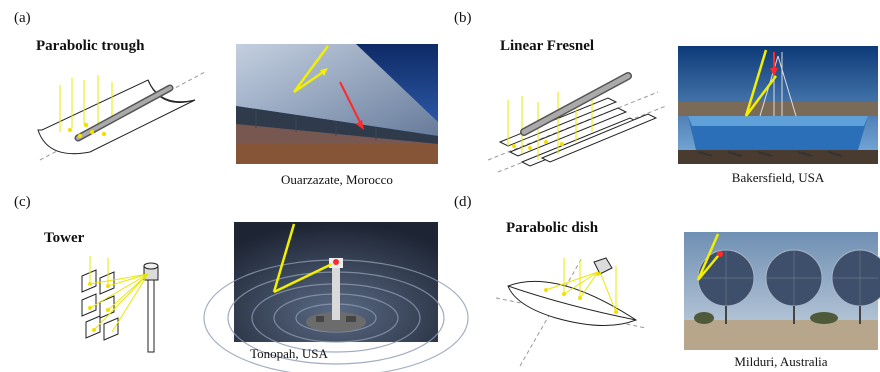 The height and width of the screenshot is (372, 880). Describe the element at coordinates (781, 361) in the screenshot. I see `photo-caption: Milduri, Australia` at that location.